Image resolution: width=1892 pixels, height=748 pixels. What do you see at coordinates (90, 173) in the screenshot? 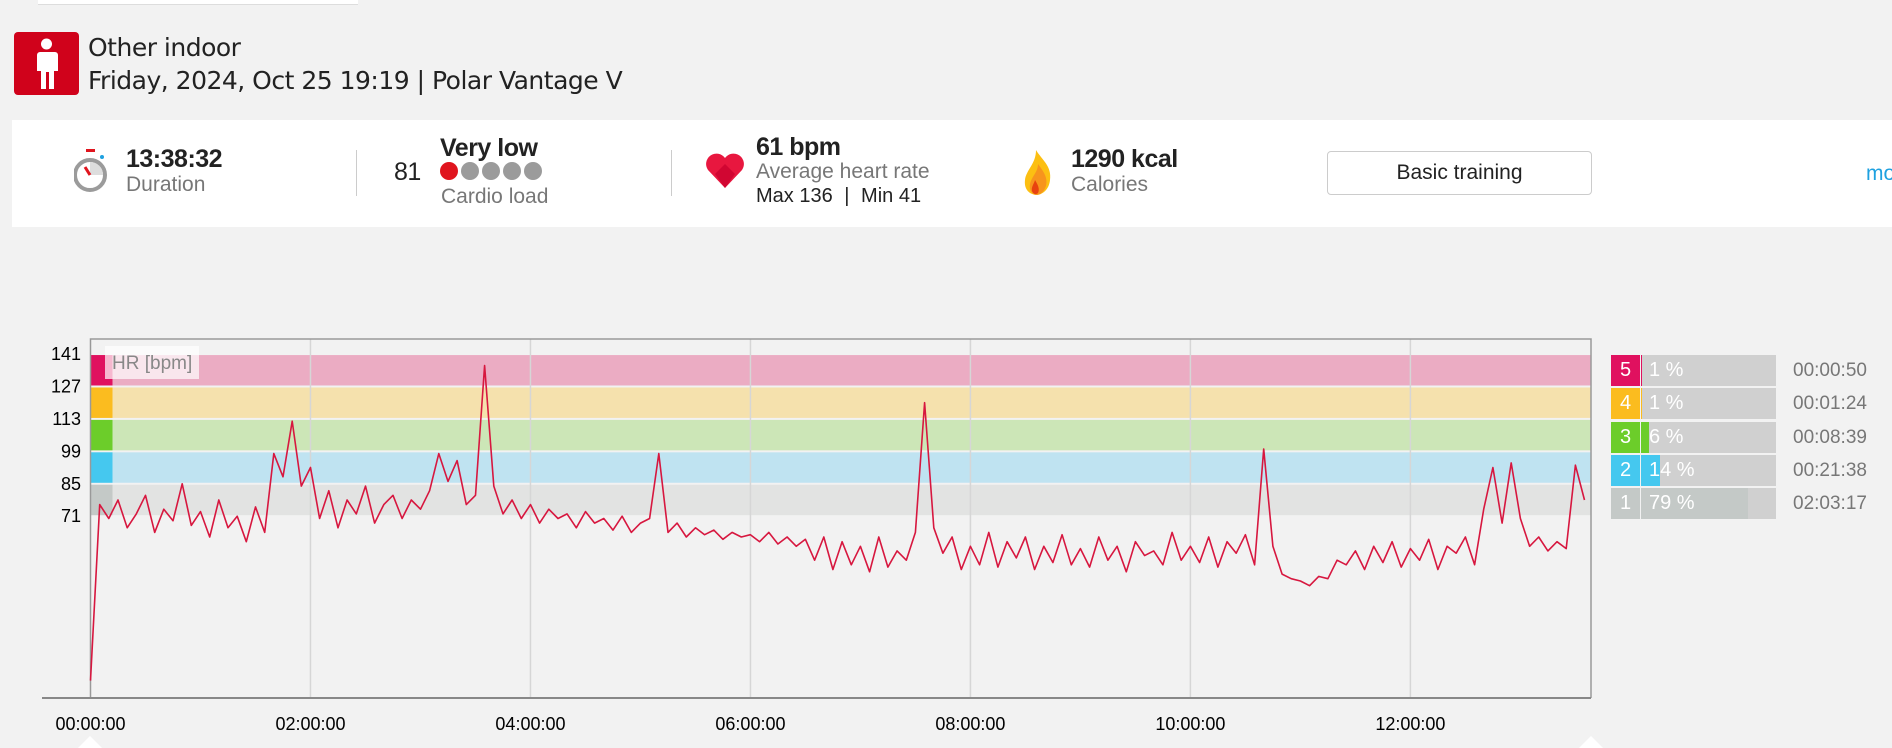
I see `stopwatch-icon` at bounding box center [90, 173].